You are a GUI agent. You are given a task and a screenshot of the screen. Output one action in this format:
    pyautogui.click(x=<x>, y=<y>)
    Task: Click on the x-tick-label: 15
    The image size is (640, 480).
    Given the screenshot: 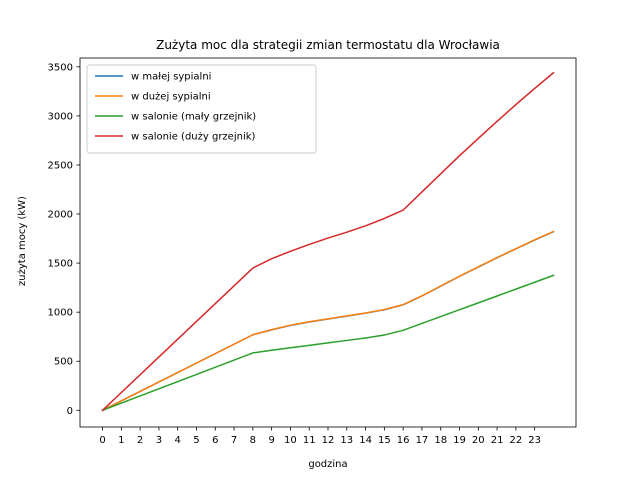 What is the action you would take?
    pyautogui.click(x=384, y=440)
    